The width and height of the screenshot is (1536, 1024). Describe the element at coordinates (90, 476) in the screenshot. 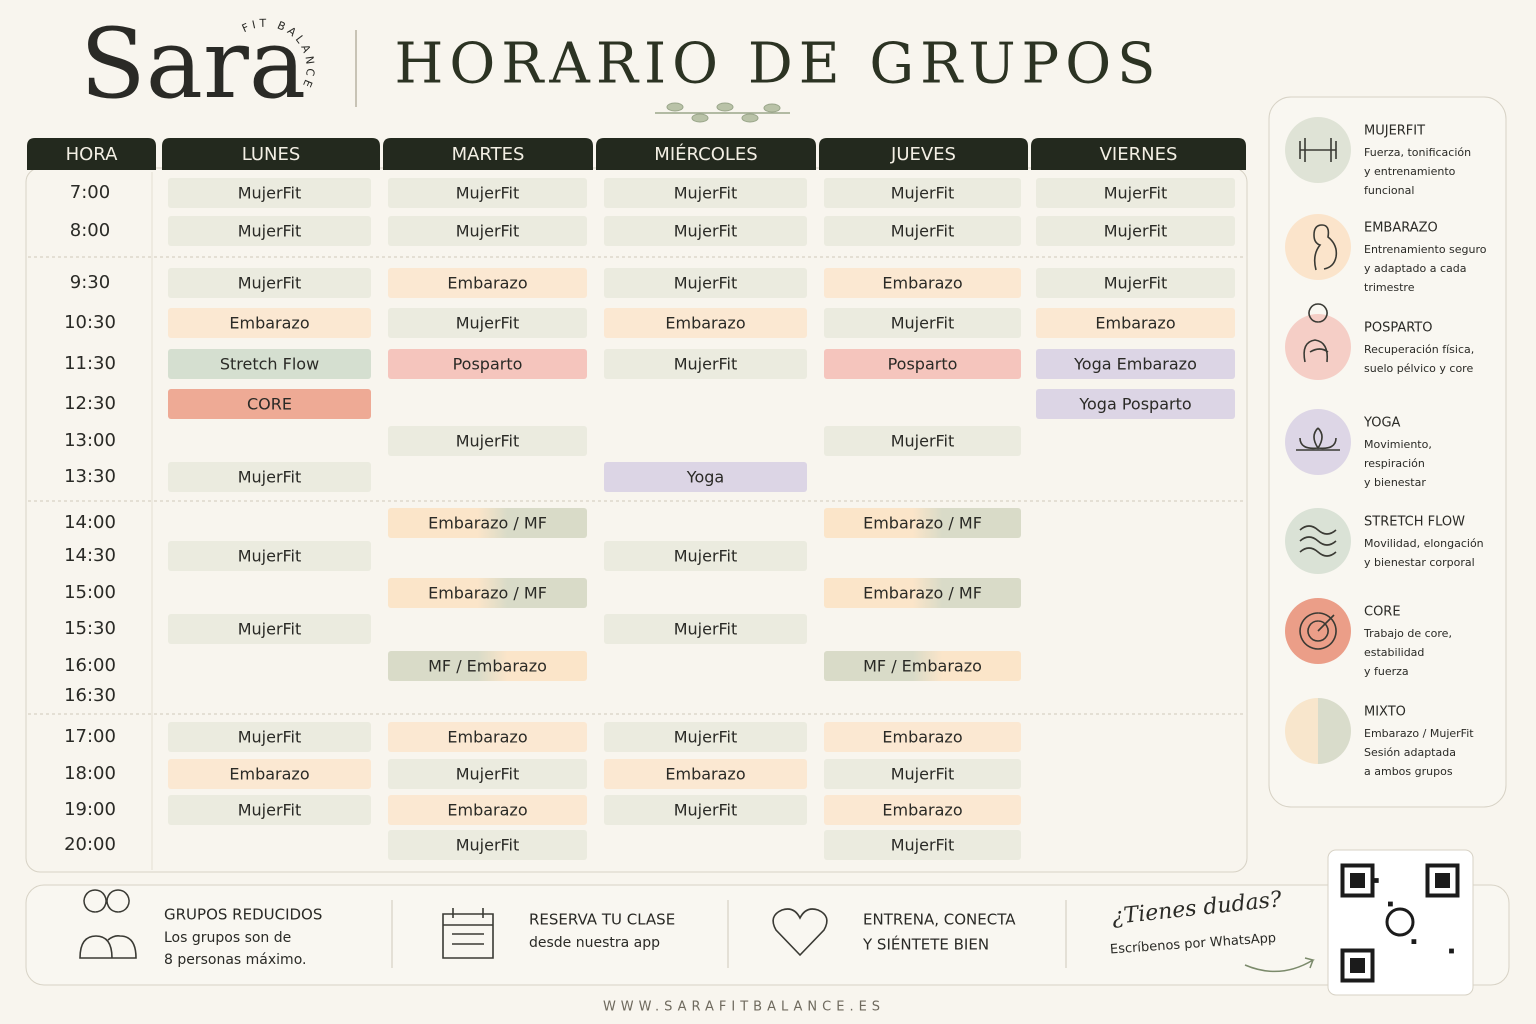

I see `time-label: 13:30` at that location.